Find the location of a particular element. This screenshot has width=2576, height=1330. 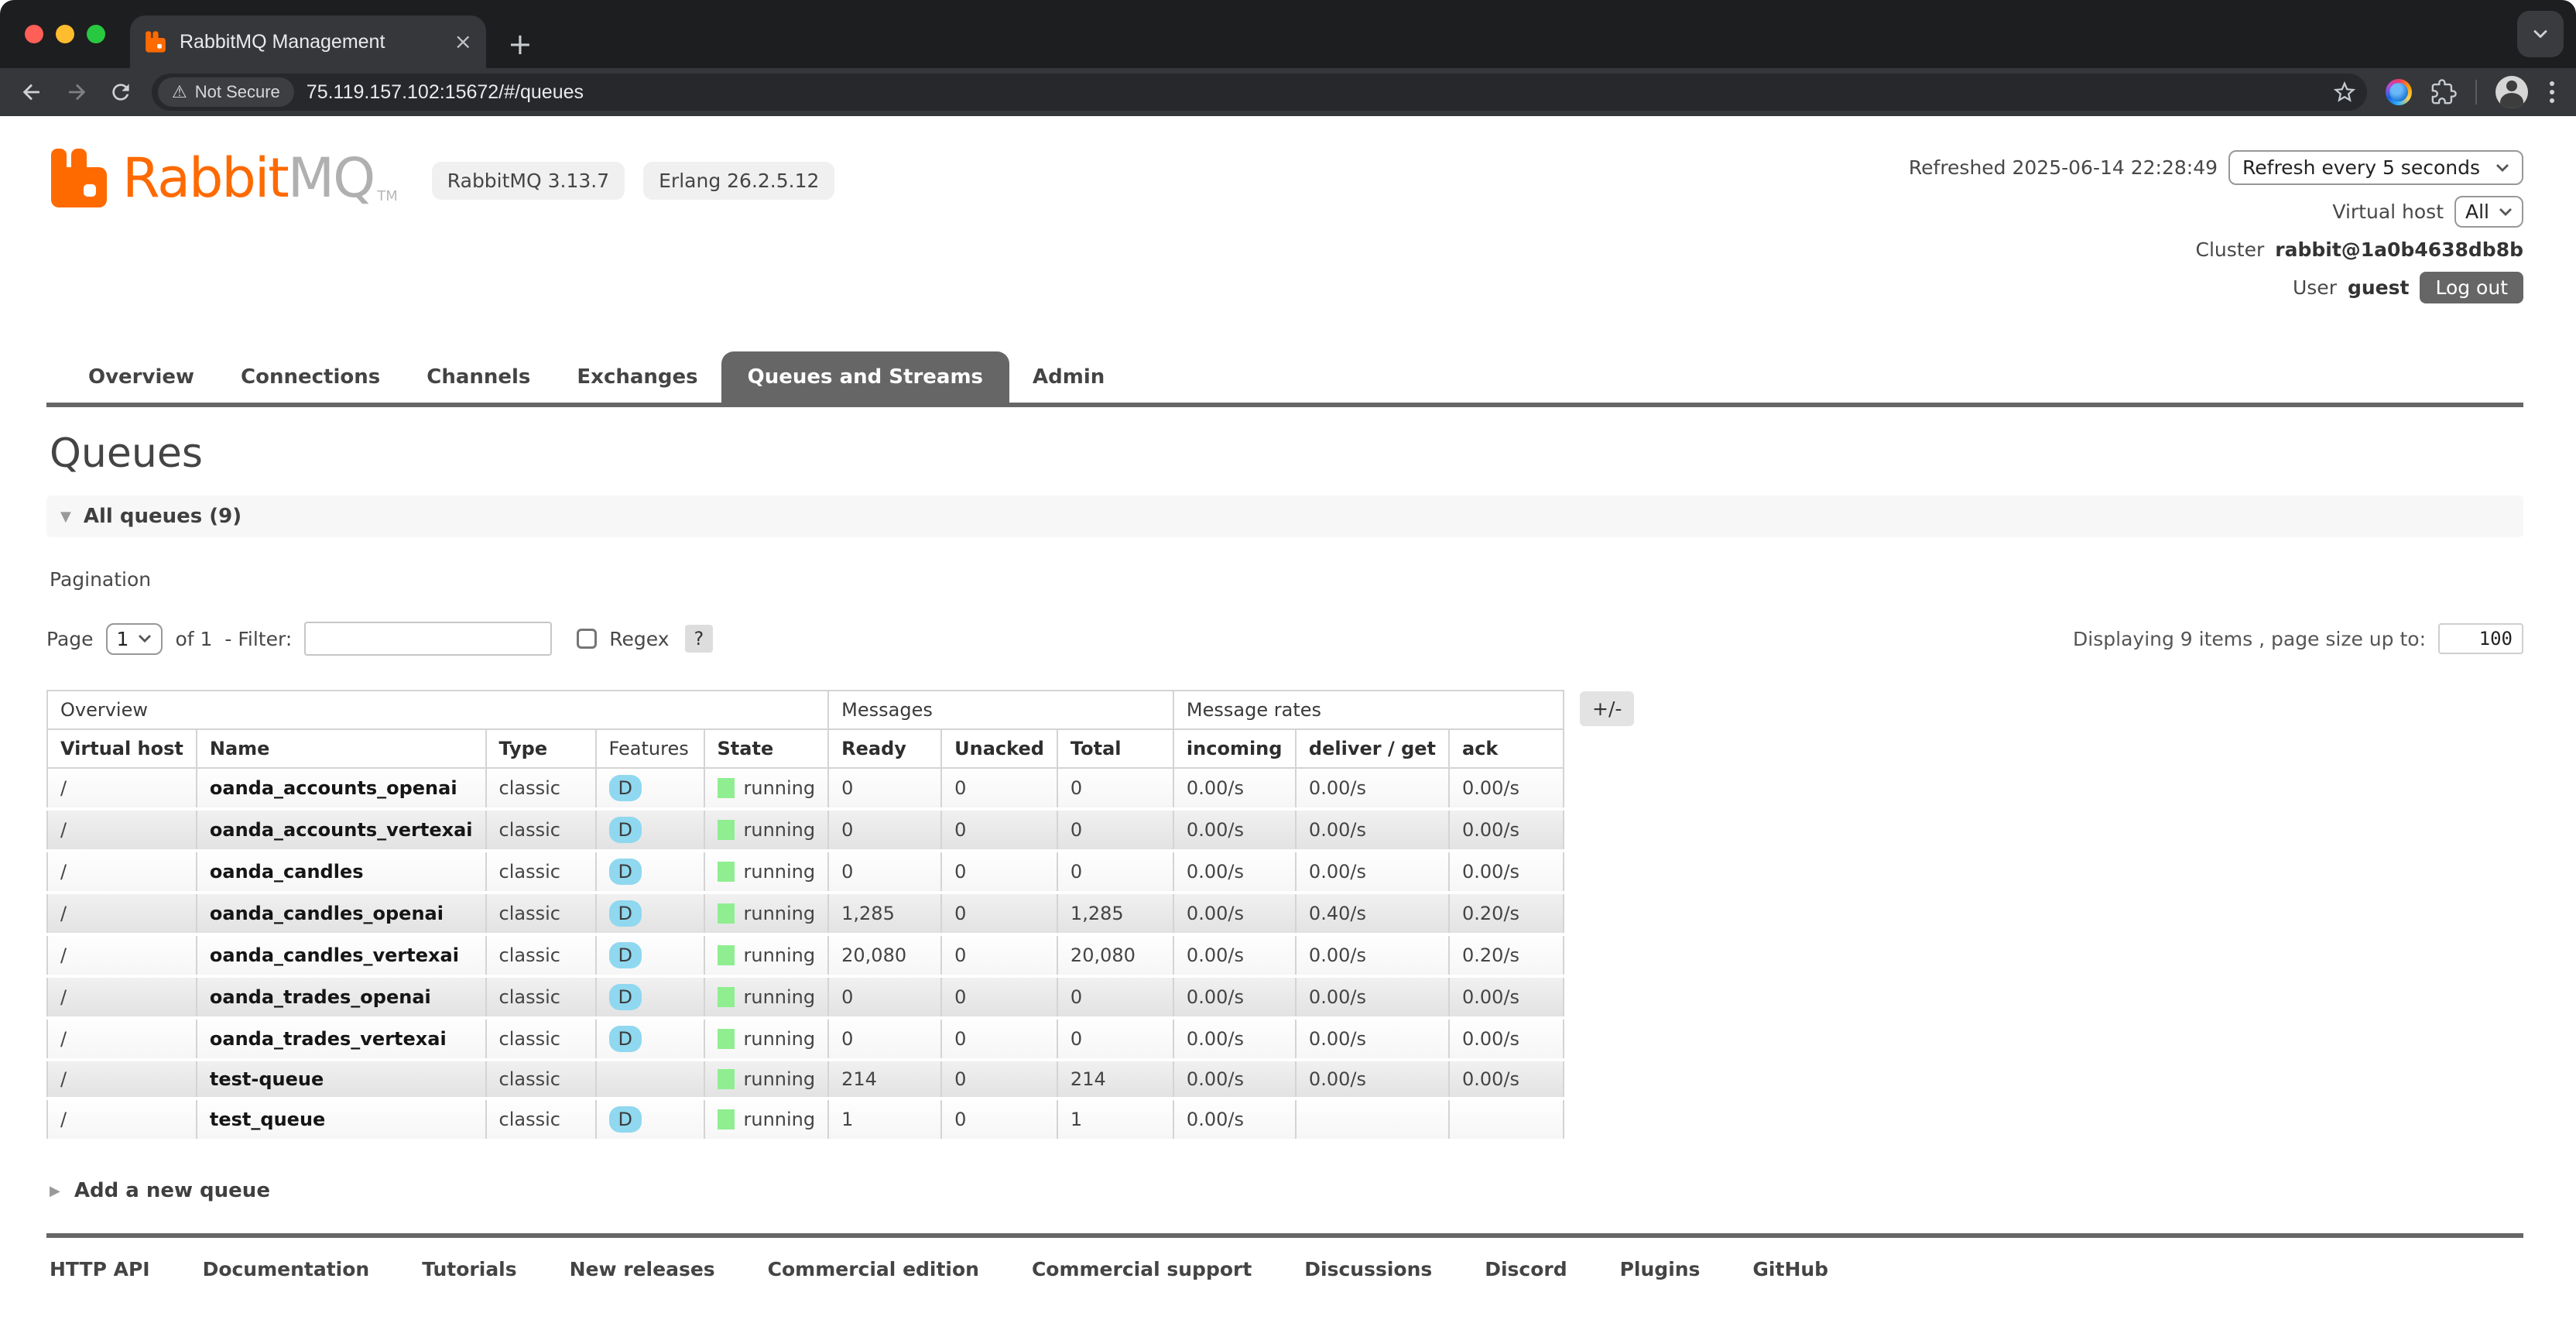

tab-connections: Connections is located at coordinates (311, 377).